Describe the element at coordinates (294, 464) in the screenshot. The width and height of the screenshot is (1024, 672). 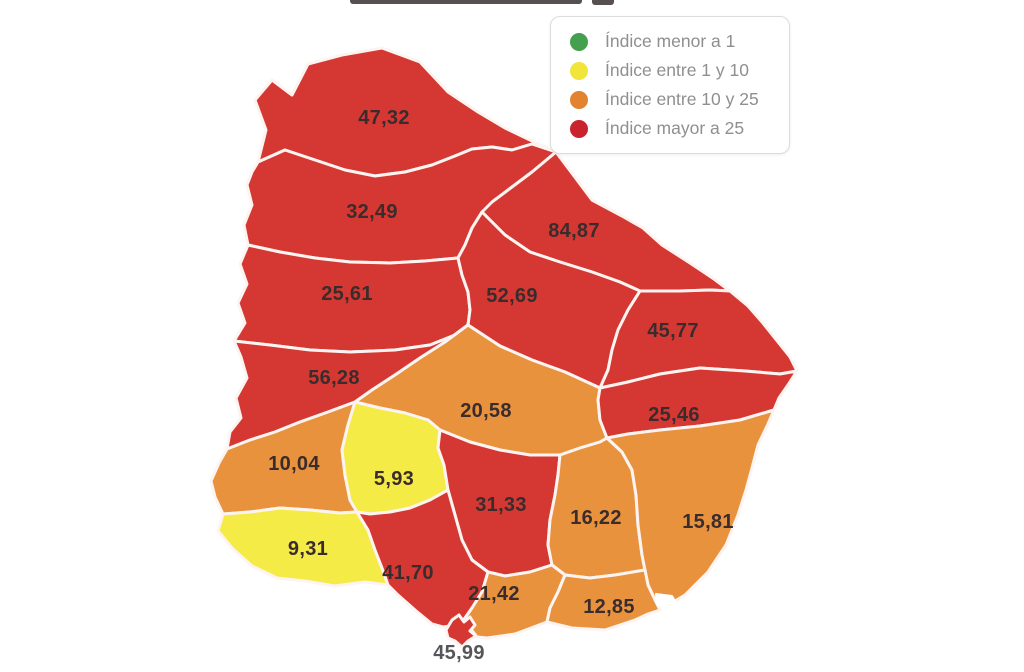
I see `region-value-label: 10,04` at that location.